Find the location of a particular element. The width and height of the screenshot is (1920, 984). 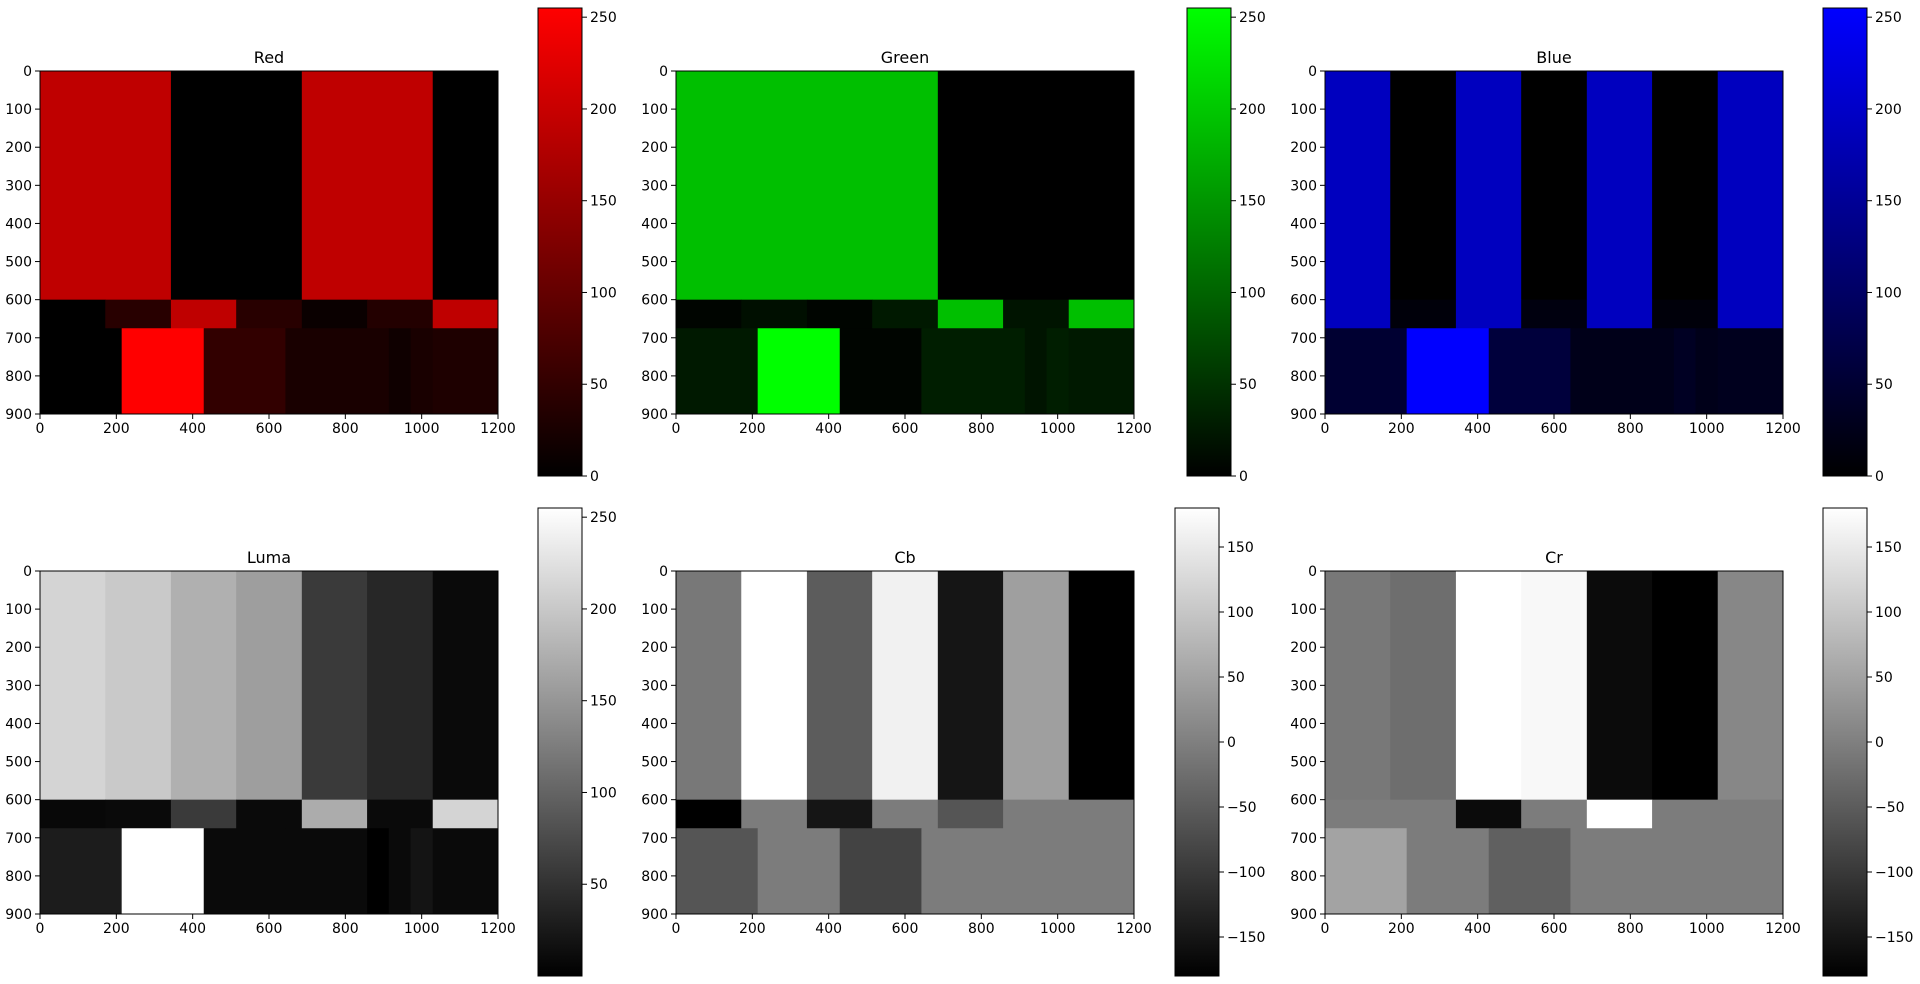

y-tick-label: 500 is located at coordinates (1303, 763).